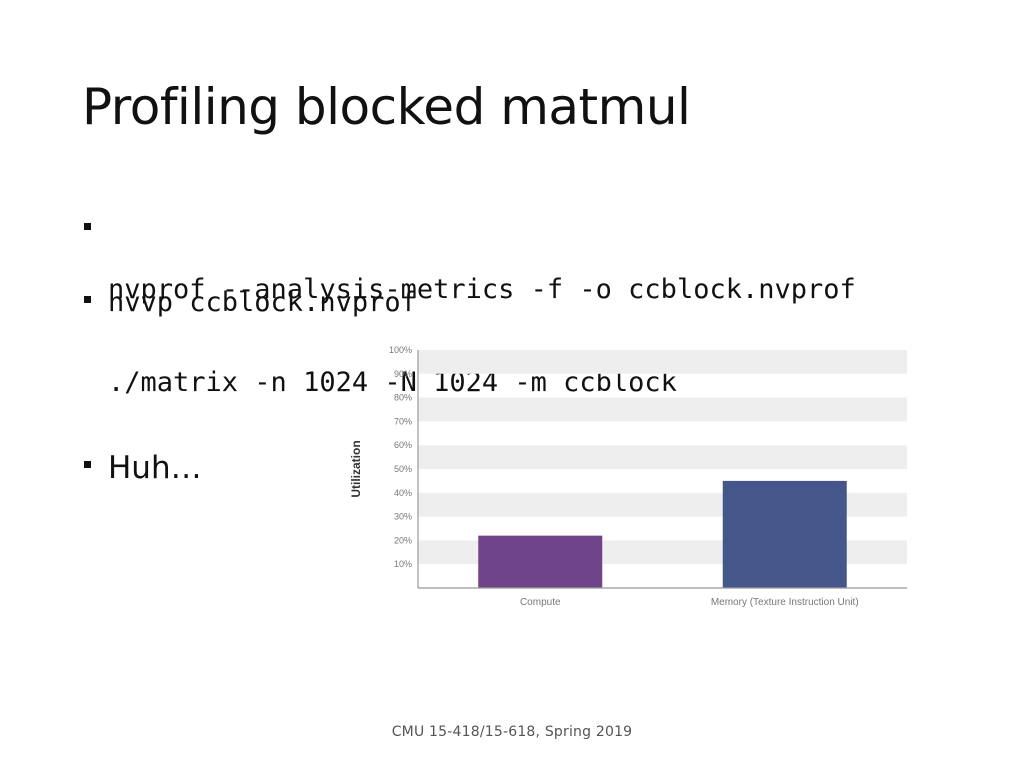 This screenshot has height=768, width=1024. I want to click on bullet-nvvp-command: nvvp ccblock.nvprof, so click(250, 302).